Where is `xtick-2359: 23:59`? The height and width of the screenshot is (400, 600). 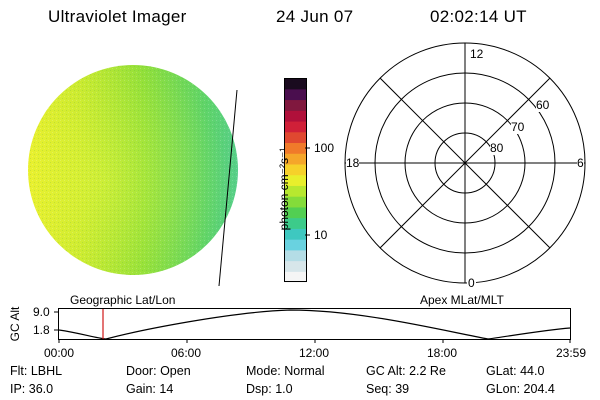 xtick-2359: 23:59 is located at coordinates (571, 353).